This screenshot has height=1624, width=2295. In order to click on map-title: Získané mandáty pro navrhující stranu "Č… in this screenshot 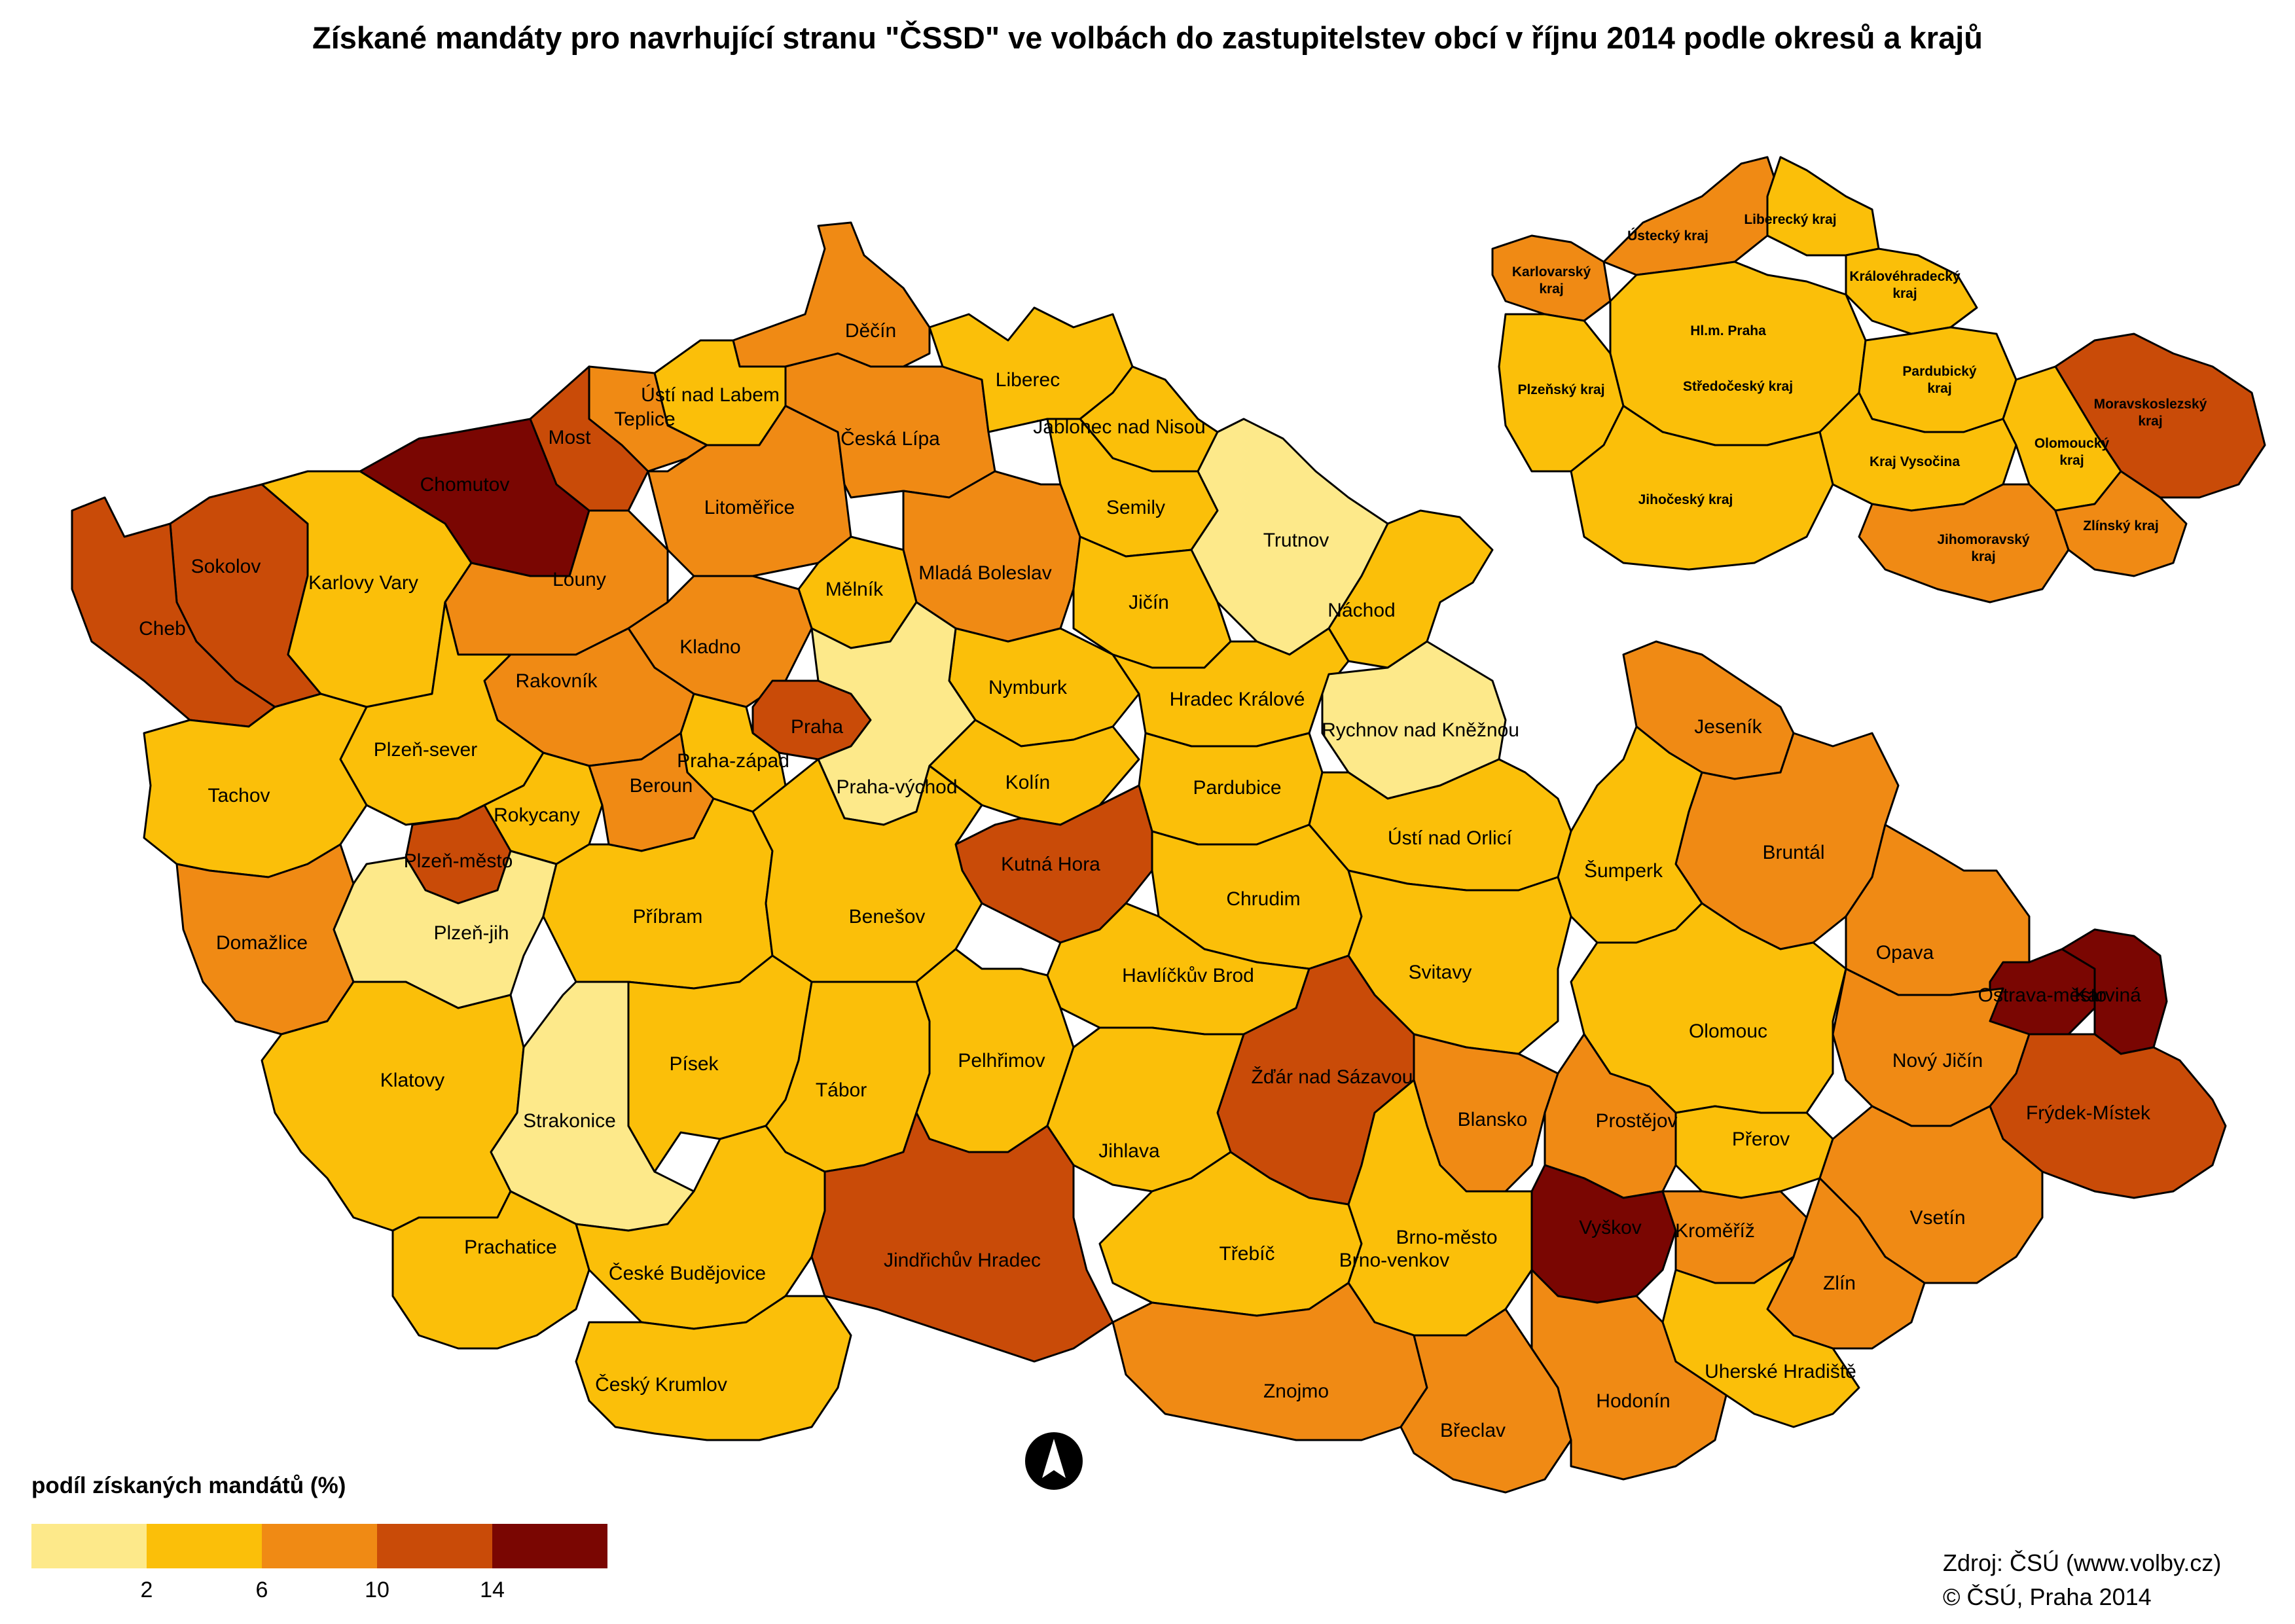, I will do `click(1147, 37)`.